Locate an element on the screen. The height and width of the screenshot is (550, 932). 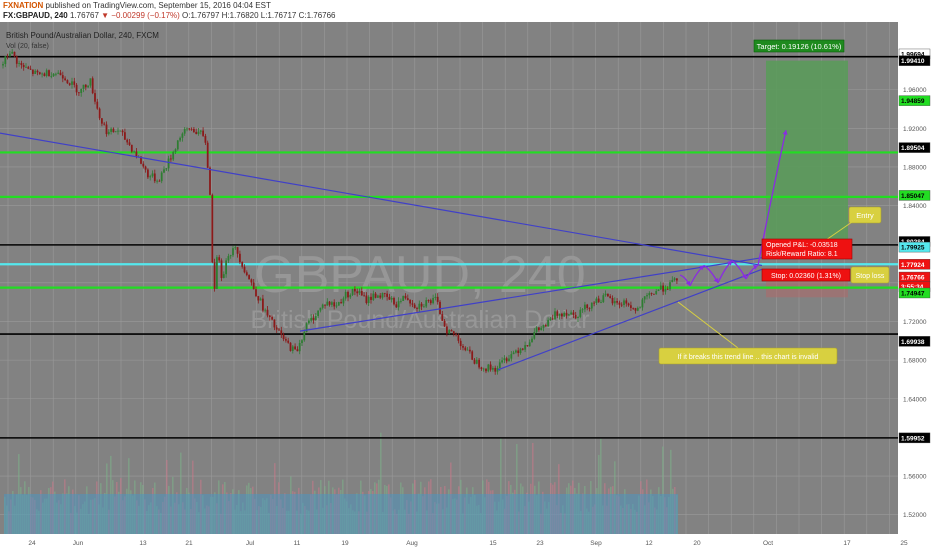
x-tick-label: 20 is located at coordinates (697, 543).